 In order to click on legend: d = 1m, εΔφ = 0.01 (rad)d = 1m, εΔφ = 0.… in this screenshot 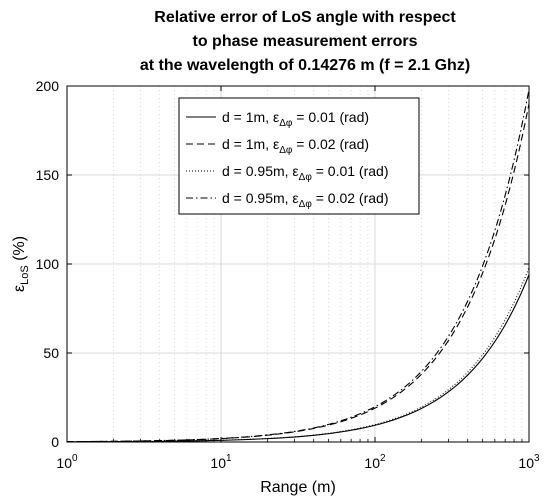, I will do `click(299, 156)`.